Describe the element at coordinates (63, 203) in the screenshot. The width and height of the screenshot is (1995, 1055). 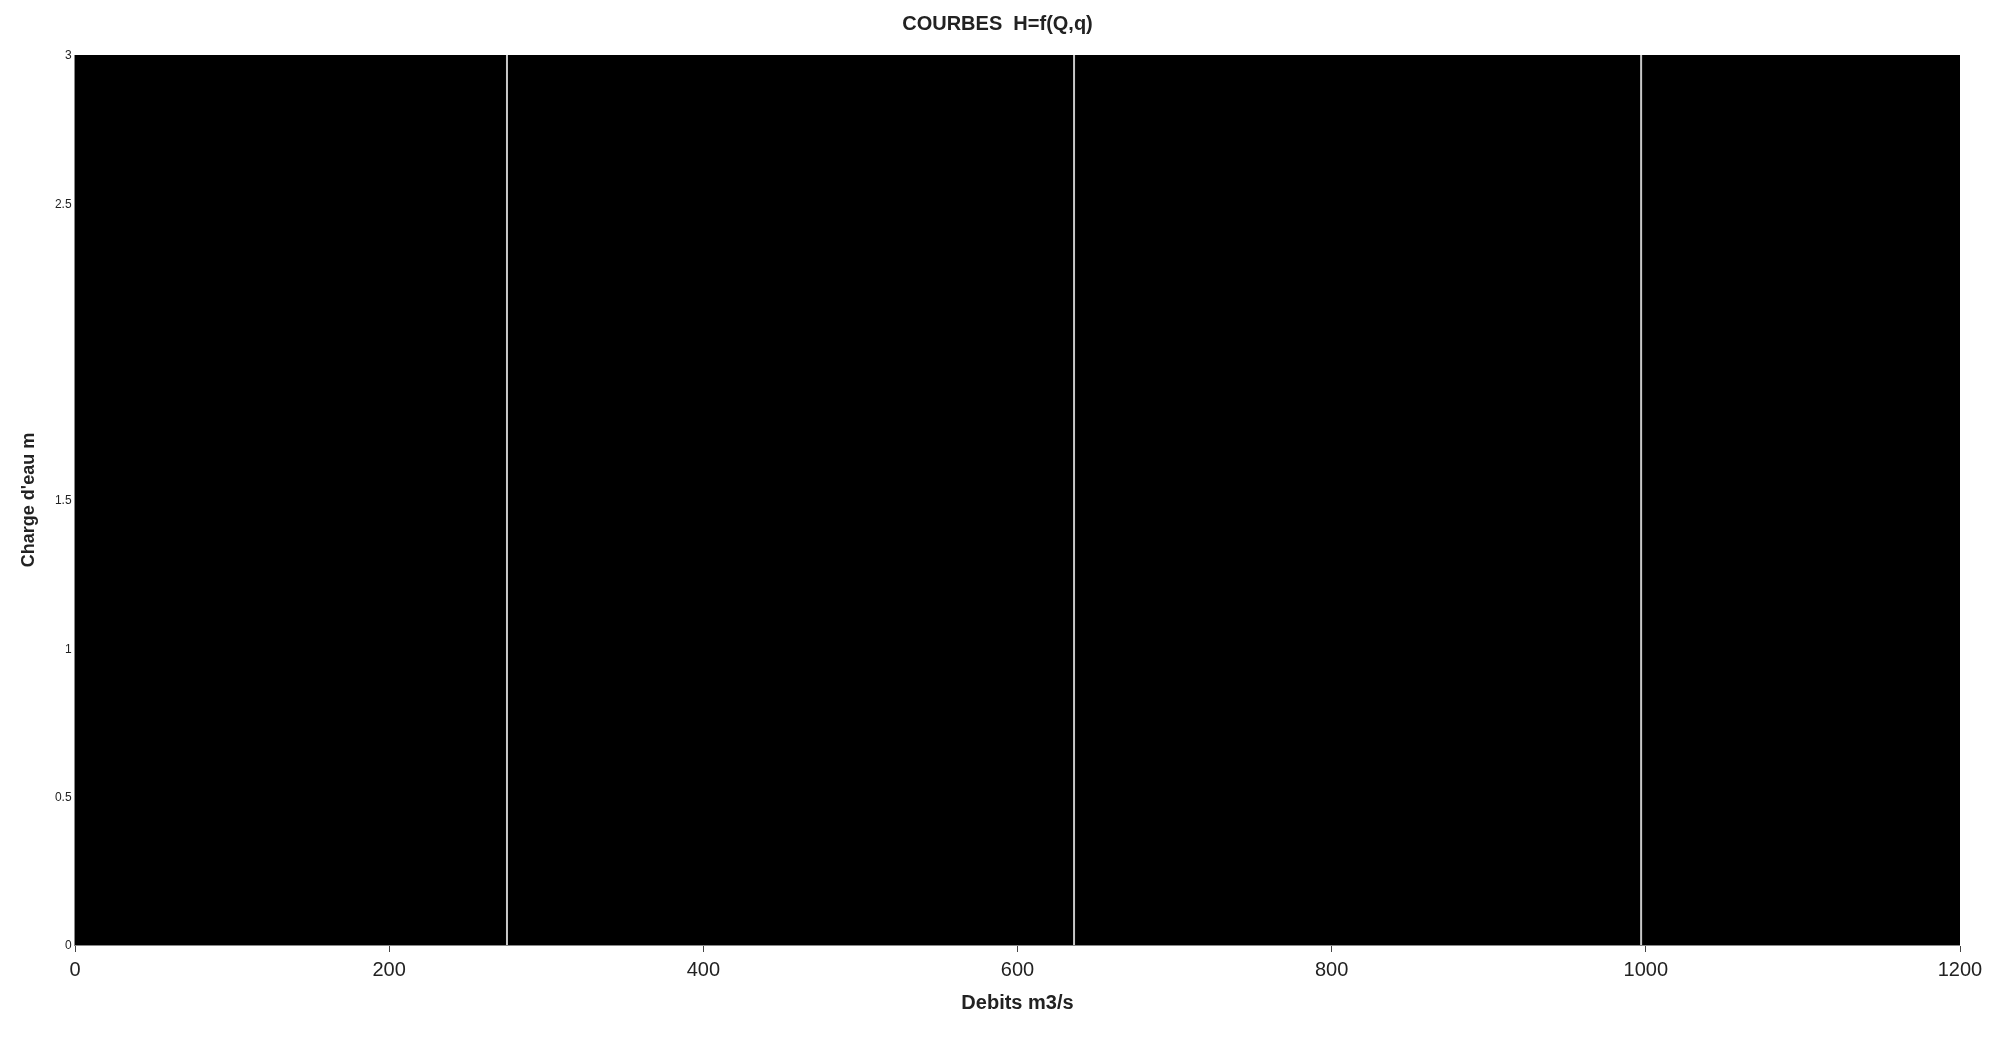
I see `y-tick-label: 2.5` at that location.